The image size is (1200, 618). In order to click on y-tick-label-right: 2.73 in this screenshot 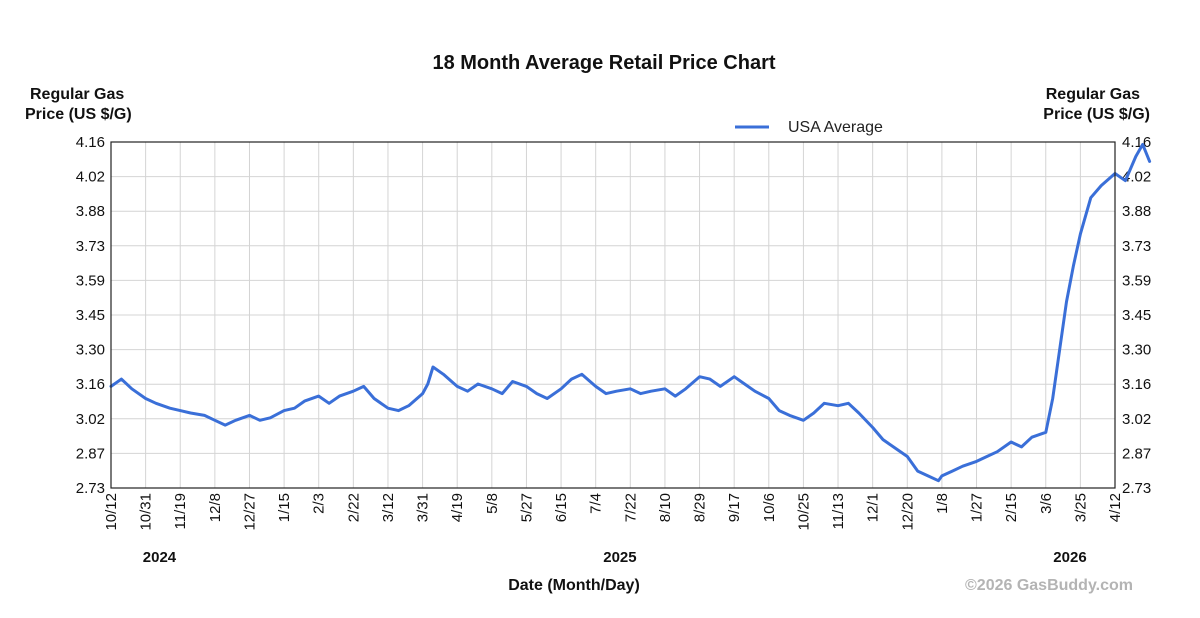, I will do `click(1136, 488)`.